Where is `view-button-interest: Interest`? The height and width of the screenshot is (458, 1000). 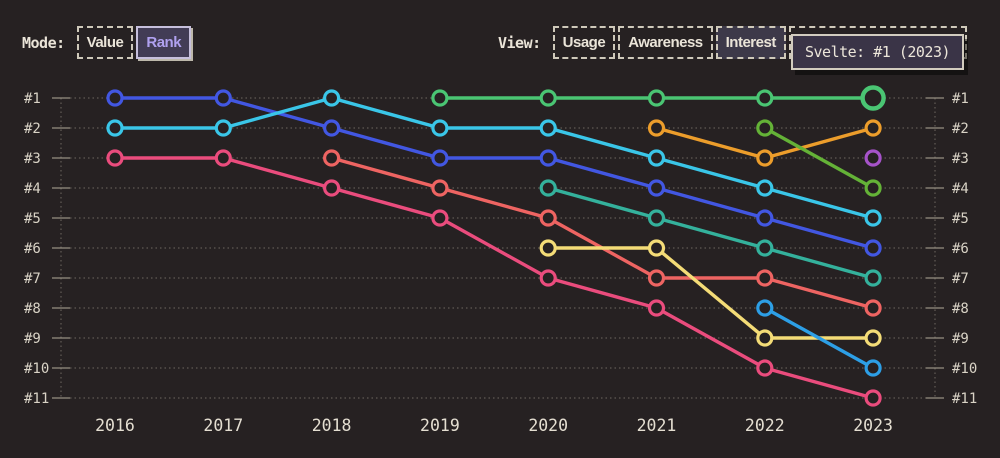
view-button-interest: Interest is located at coordinates (750, 42).